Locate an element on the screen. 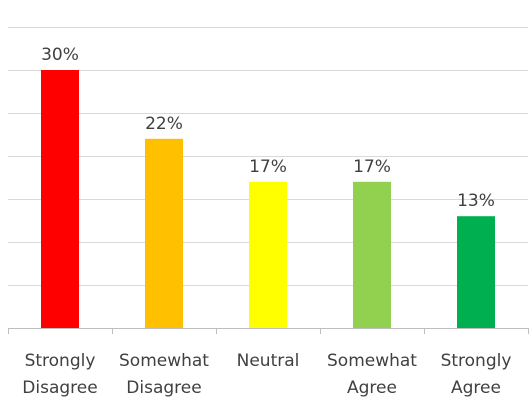 The image size is (531, 403). data-label: 22% is located at coordinates (164, 124).